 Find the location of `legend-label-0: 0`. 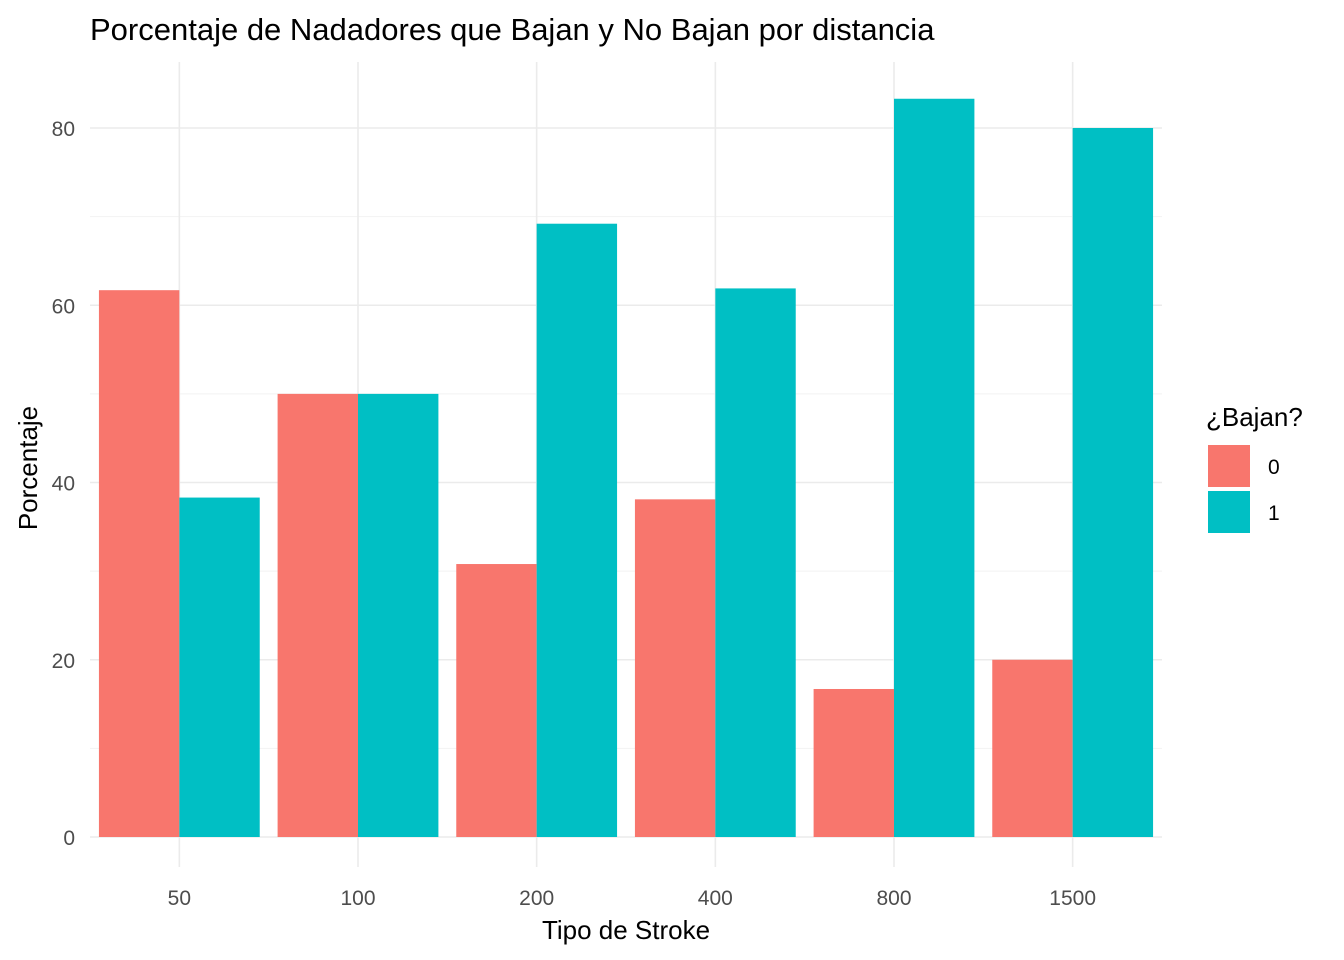

legend-label-0: 0 is located at coordinates (1274, 467).